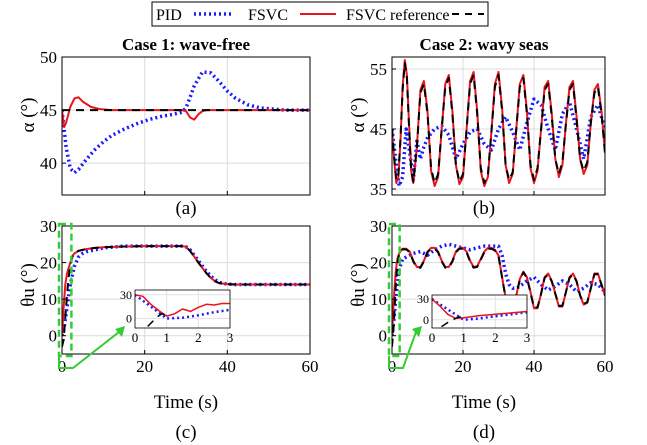 Image resolution: width=647 pixels, height=445 pixels. What do you see at coordinates (310, 366) in the screenshot?
I see `panel-c-xtick-label: 60` at bounding box center [310, 366].